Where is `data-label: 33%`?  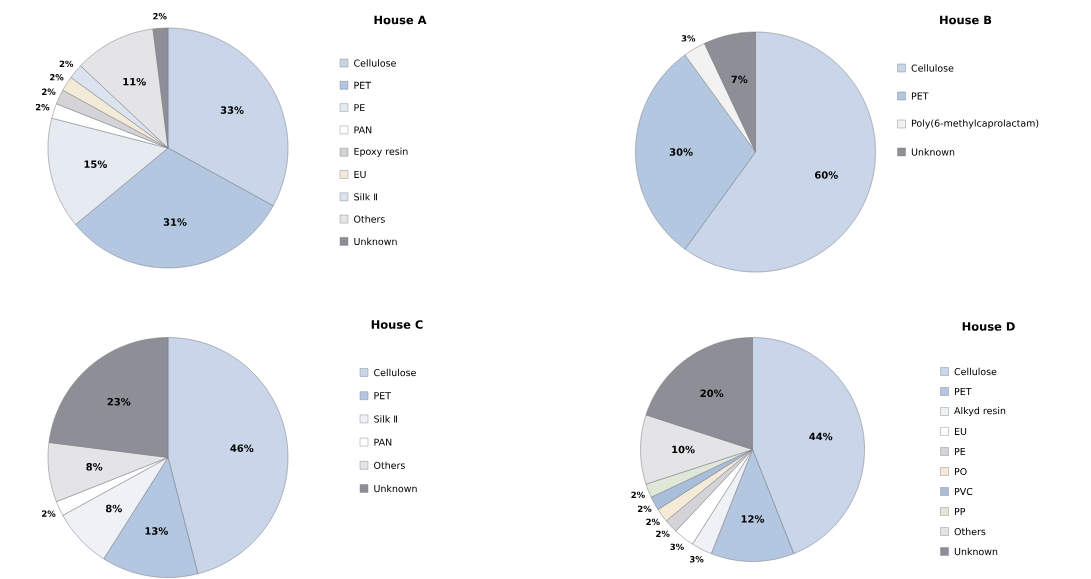 data-label: 33% is located at coordinates (232, 110).